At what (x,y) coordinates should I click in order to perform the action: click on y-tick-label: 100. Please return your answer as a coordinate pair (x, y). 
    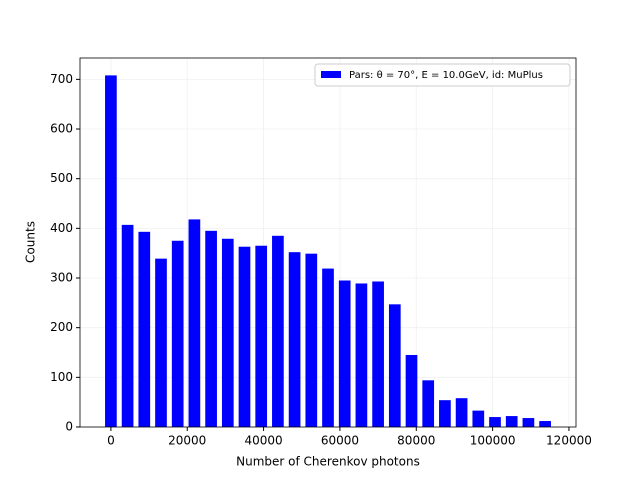
    Looking at the image, I should click on (61, 377).